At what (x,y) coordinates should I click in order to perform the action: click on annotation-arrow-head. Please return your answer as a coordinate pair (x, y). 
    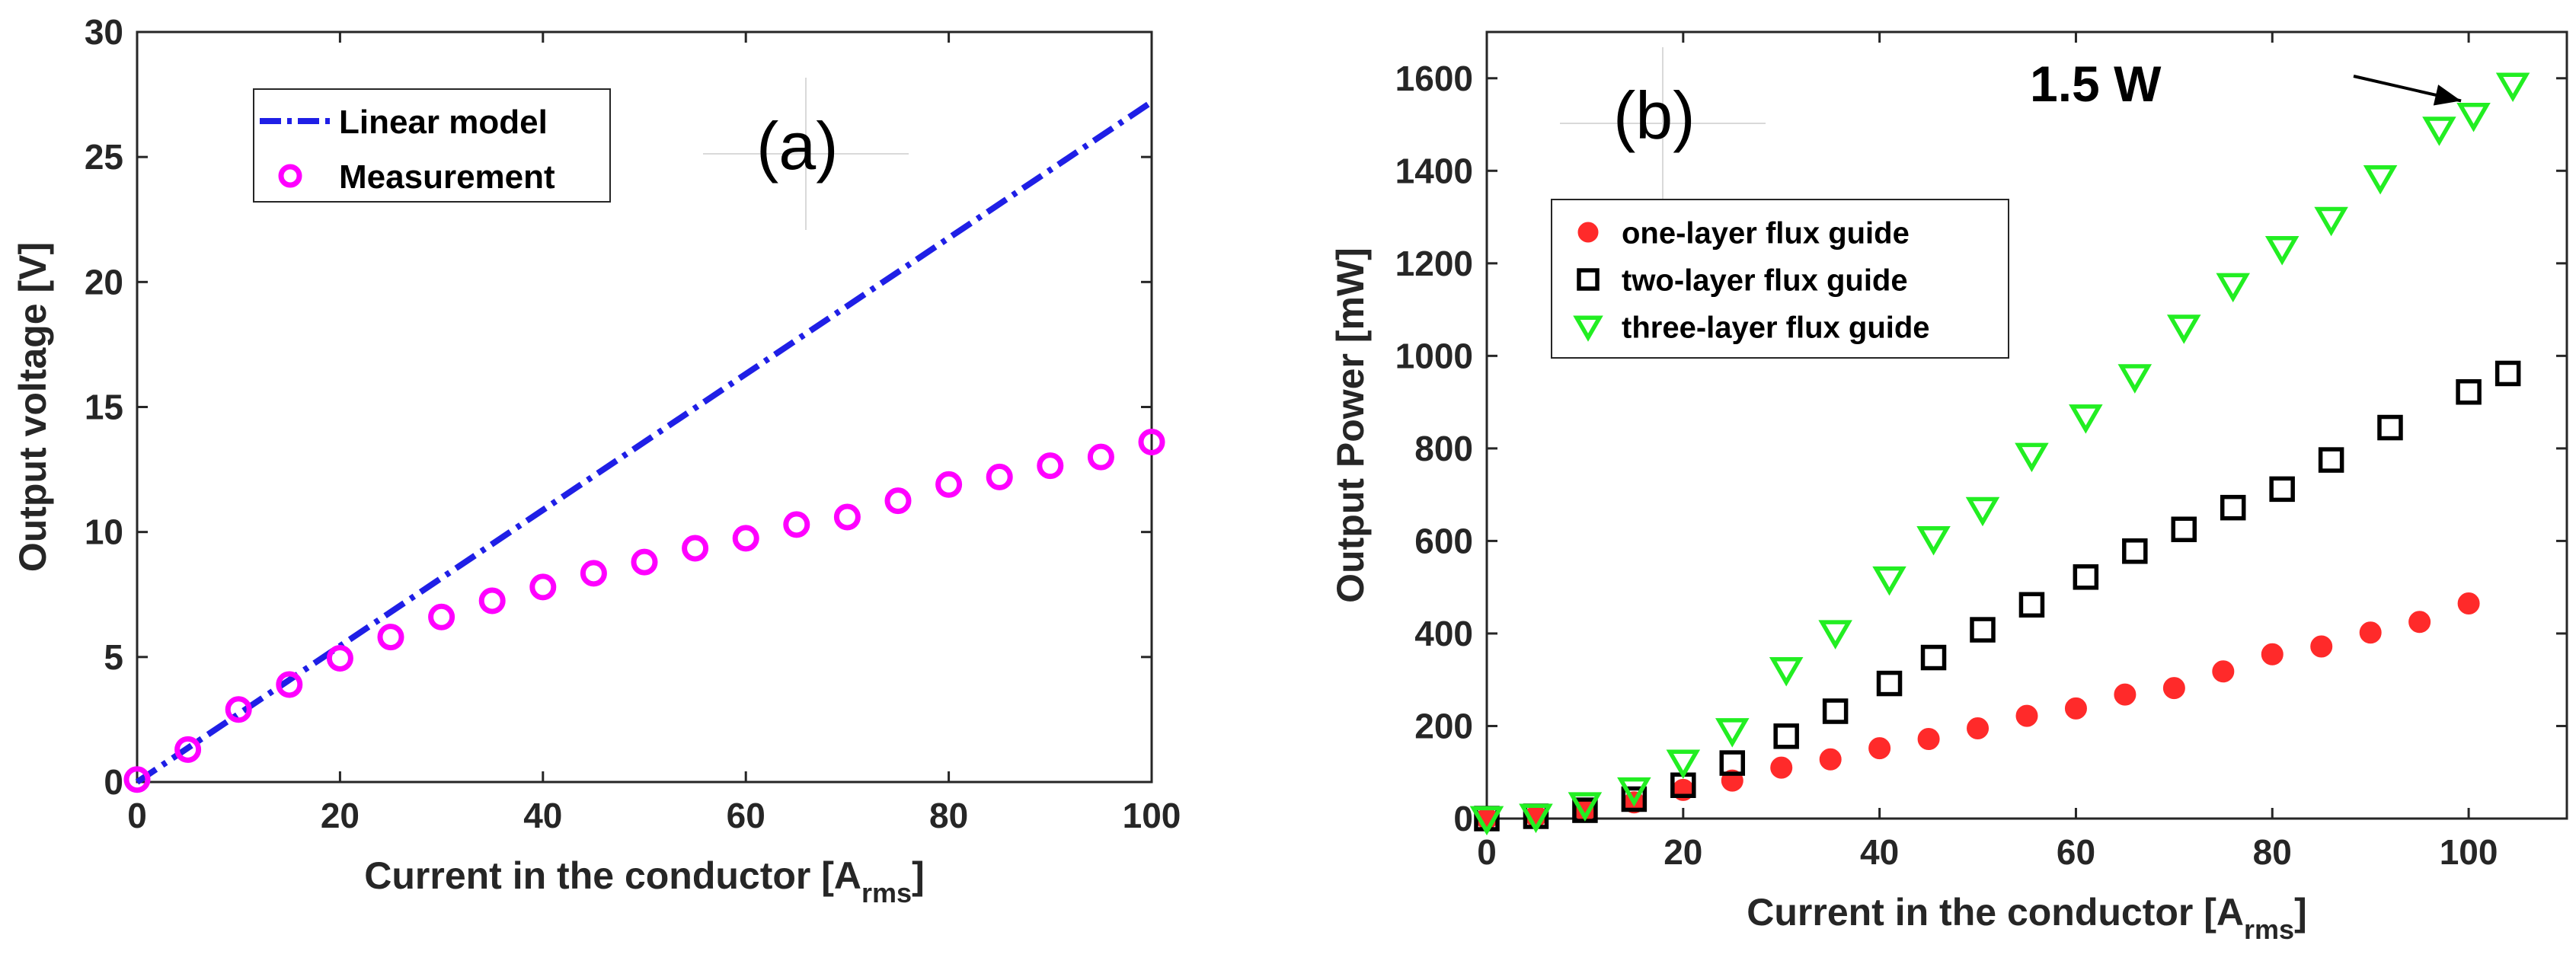
    Looking at the image, I should click on (2448, 96).